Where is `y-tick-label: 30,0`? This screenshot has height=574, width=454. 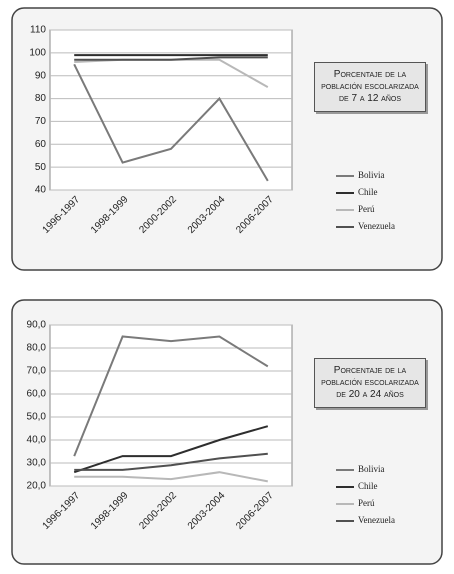
y-tick-label: 30,0 is located at coordinates (37, 463).